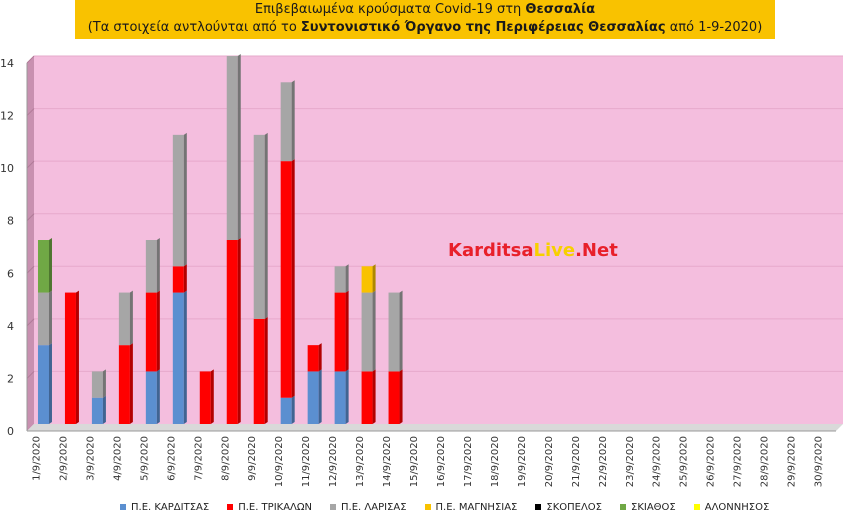 This screenshot has width=844, height=524. Describe the element at coordinates (10, 221) in the screenshot. I see `y-tick-label: 8` at that location.